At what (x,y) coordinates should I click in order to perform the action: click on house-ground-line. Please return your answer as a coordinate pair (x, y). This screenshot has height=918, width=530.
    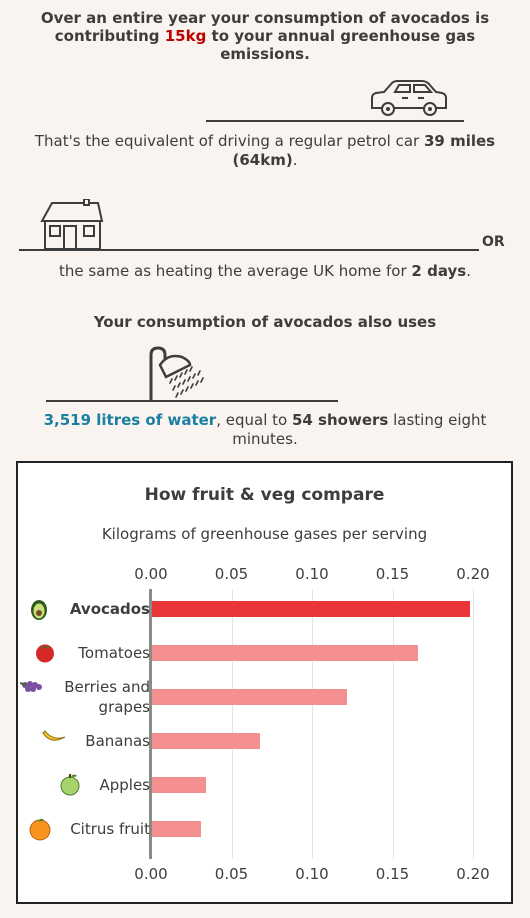
    Looking at the image, I should click on (249, 250).